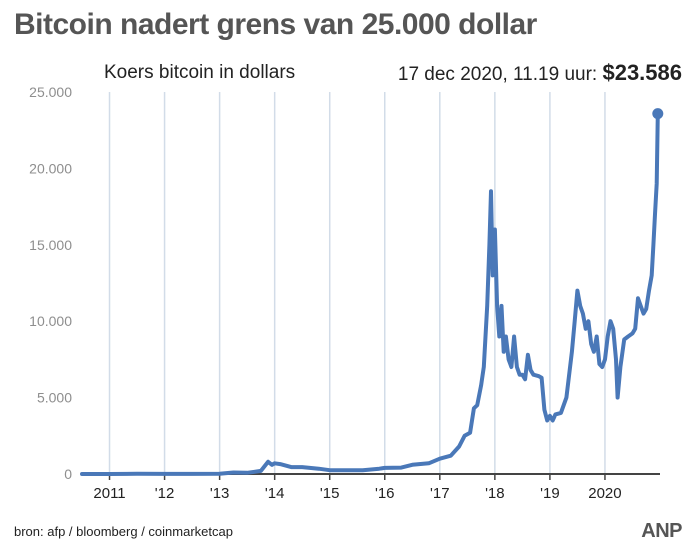  What do you see at coordinates (220, 493) in the screenshot?
I see `x-tick-label-2013: '13` at bounding box center [220, 493].